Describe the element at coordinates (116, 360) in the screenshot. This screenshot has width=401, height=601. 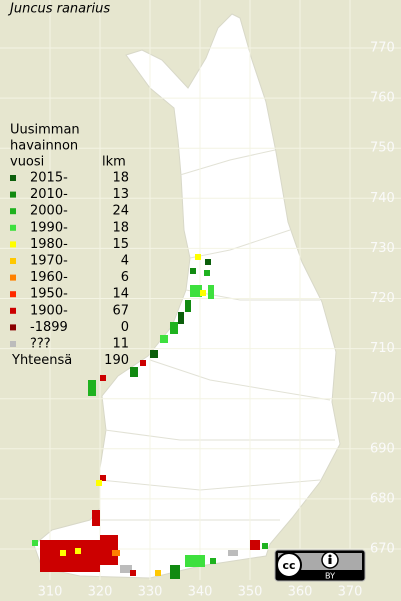
I see `legend-total-count: 190` at that location.